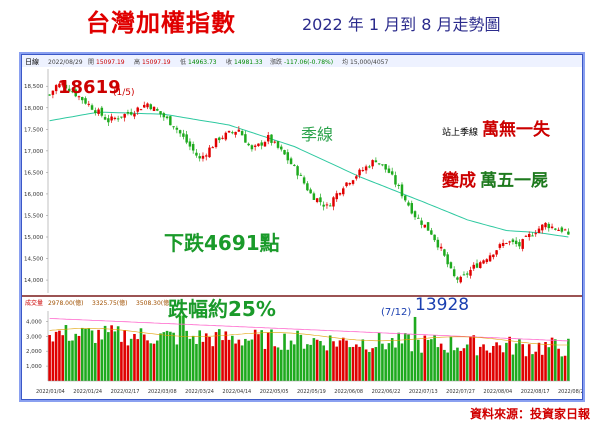 The width and height of the screenshot is (600, 427). What do you see at coordinates (154, 303) in the screenshot?
I see `volume-v3: 3508.30(億)` at bounding box center [154, 303].